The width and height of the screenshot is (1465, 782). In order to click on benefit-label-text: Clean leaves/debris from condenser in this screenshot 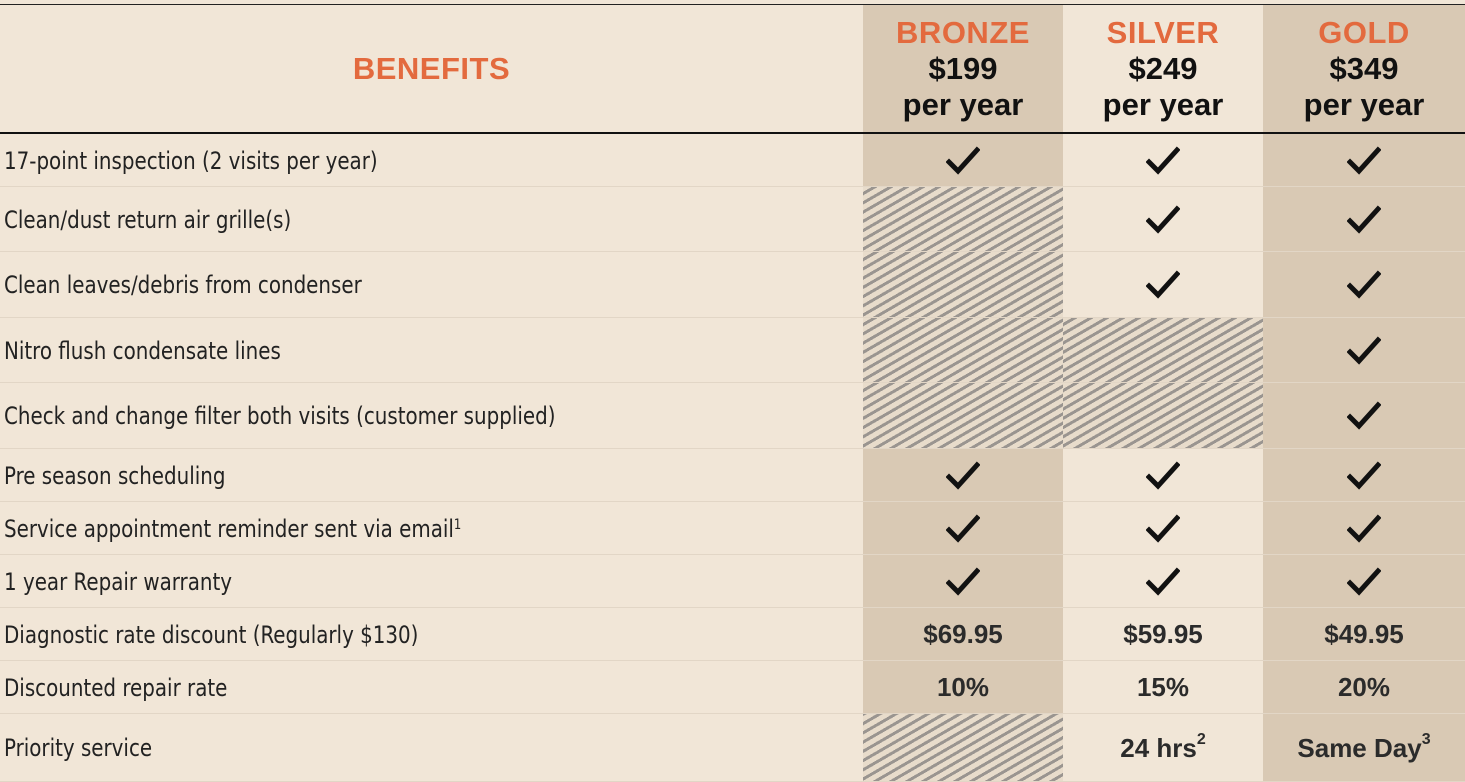, I will do `click(183, 285)`.